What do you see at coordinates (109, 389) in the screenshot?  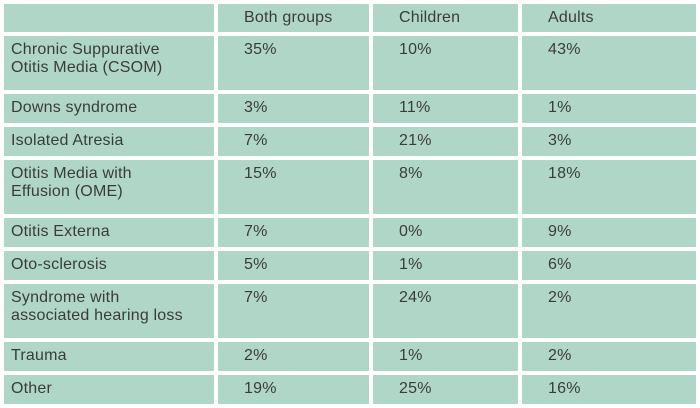 I see `row-label: Other` at bounding box center [109, 389].